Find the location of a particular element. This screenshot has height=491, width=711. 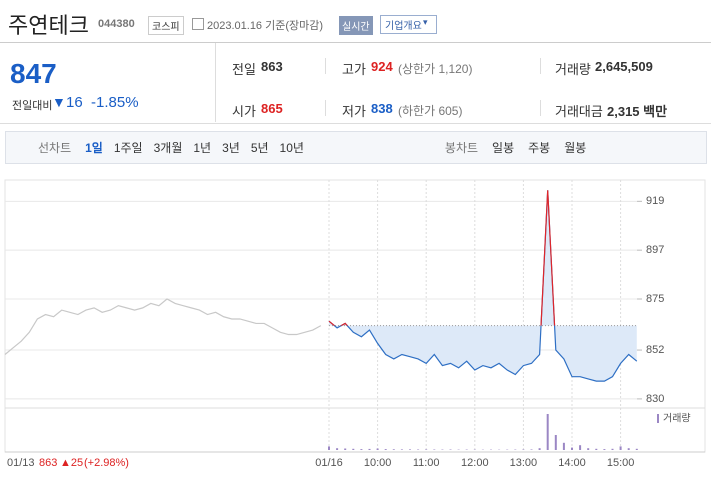

change: 16 is located at coordinates (74, 102).